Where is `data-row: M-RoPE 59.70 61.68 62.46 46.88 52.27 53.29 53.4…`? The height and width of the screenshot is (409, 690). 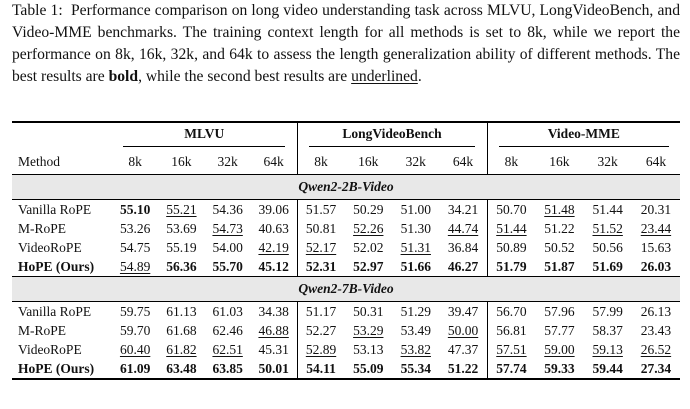 data-row: M-RoPE 59.70 61.68 62.46 46.88 52.27 53.29 53.4… is located at coordinates (346, 330).